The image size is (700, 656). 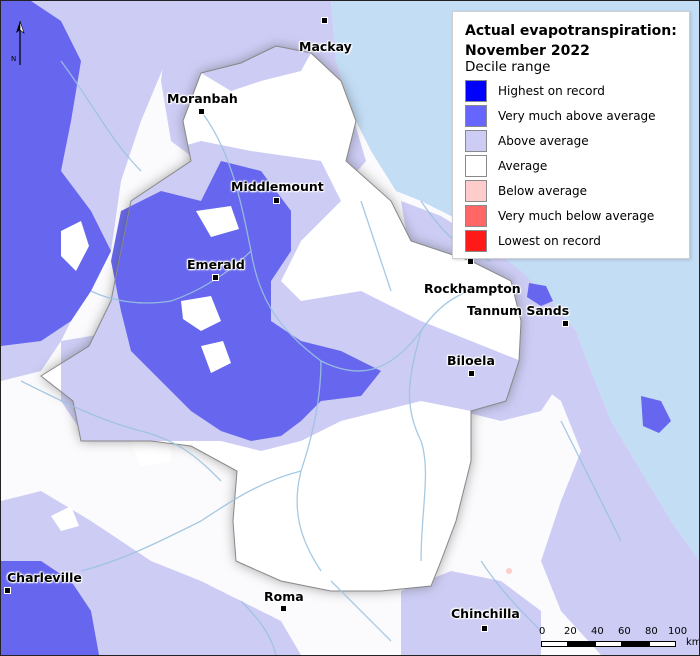 I want to click on legend-item: Below average, so click(x=575, y=191).